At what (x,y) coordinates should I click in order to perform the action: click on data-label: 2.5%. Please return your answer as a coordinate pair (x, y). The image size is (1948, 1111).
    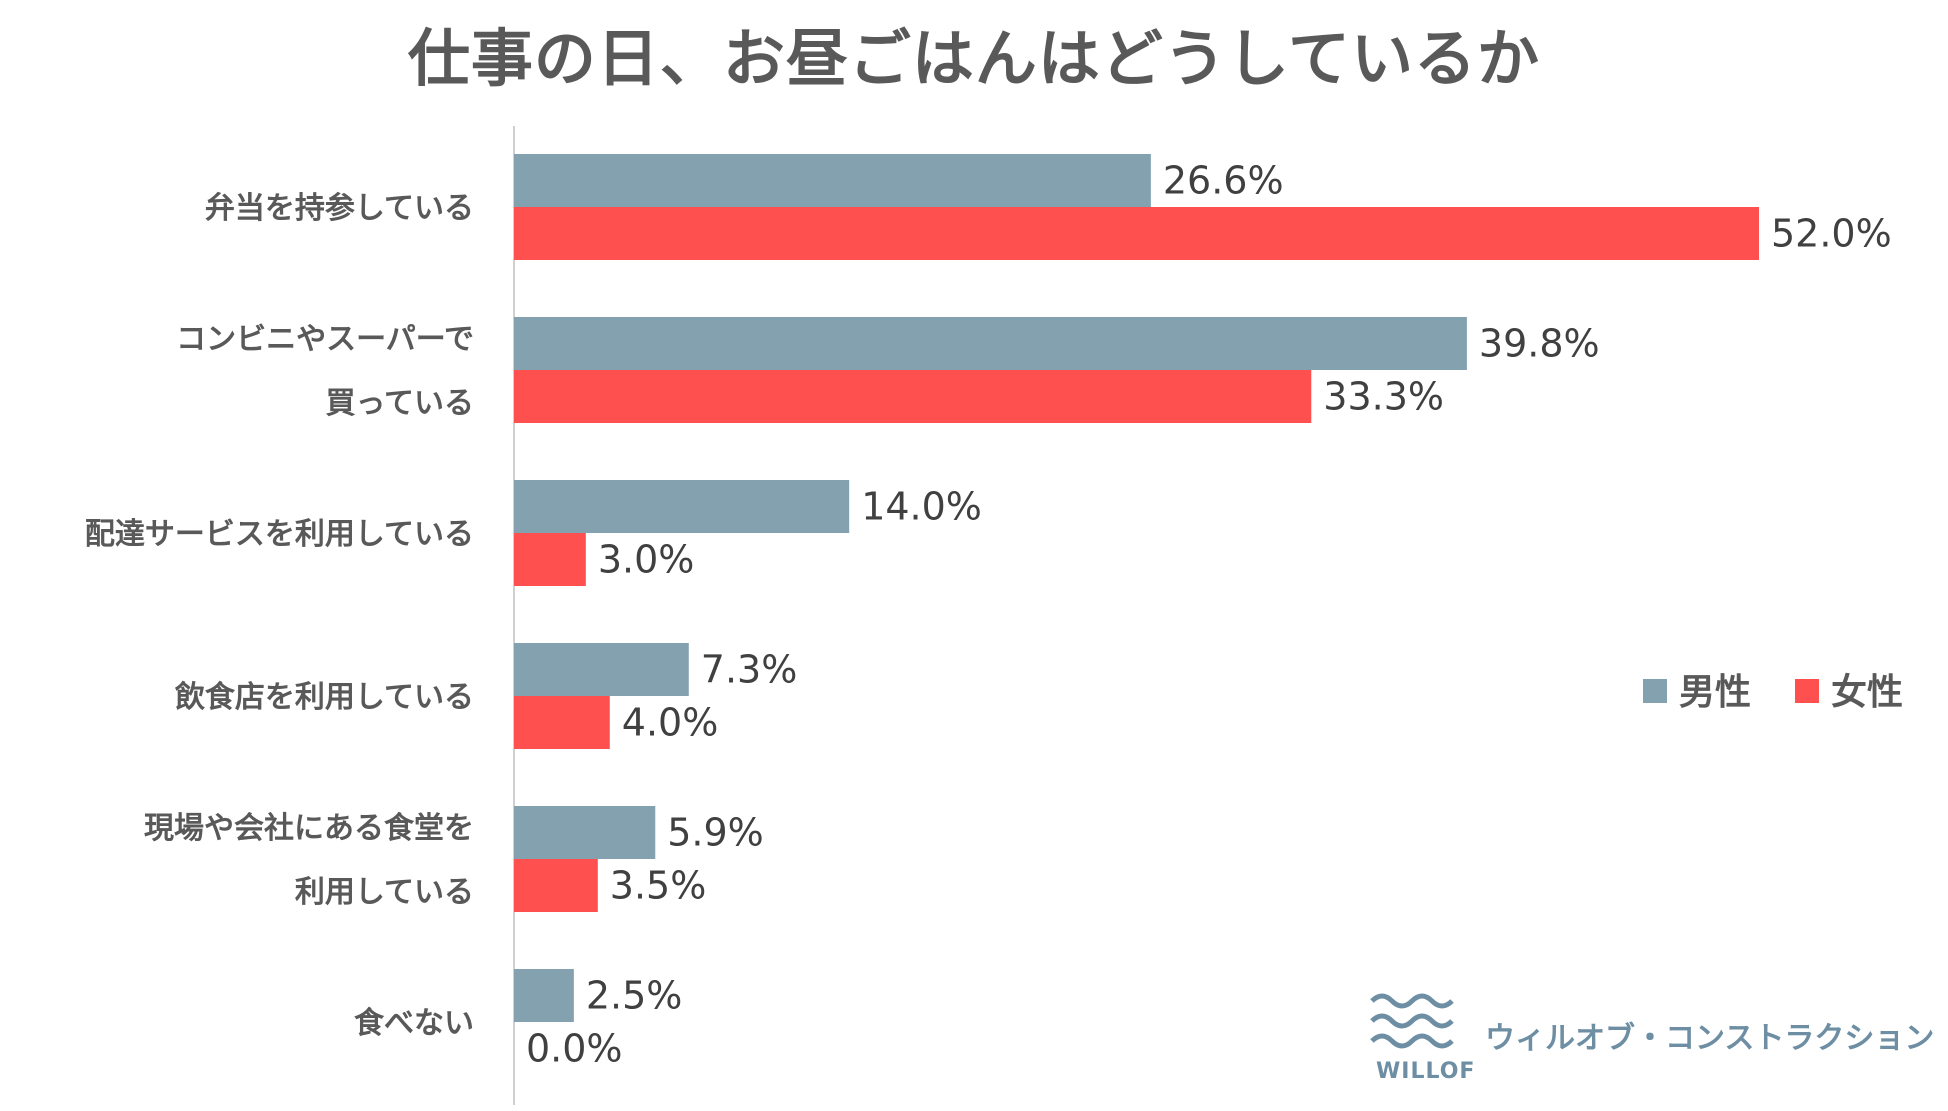
    Looking at the image, I should click on (634, 996).